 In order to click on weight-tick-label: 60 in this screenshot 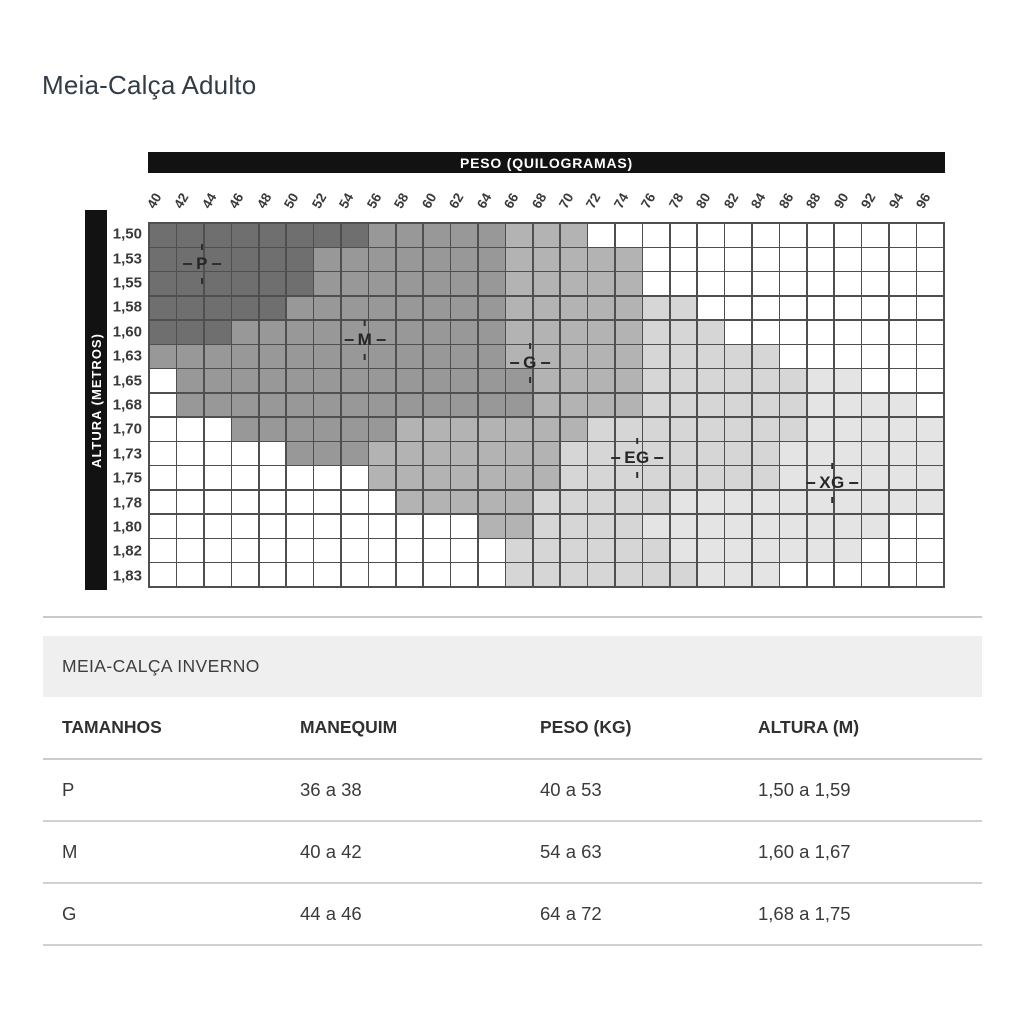, I will do `click(429, 200)`.